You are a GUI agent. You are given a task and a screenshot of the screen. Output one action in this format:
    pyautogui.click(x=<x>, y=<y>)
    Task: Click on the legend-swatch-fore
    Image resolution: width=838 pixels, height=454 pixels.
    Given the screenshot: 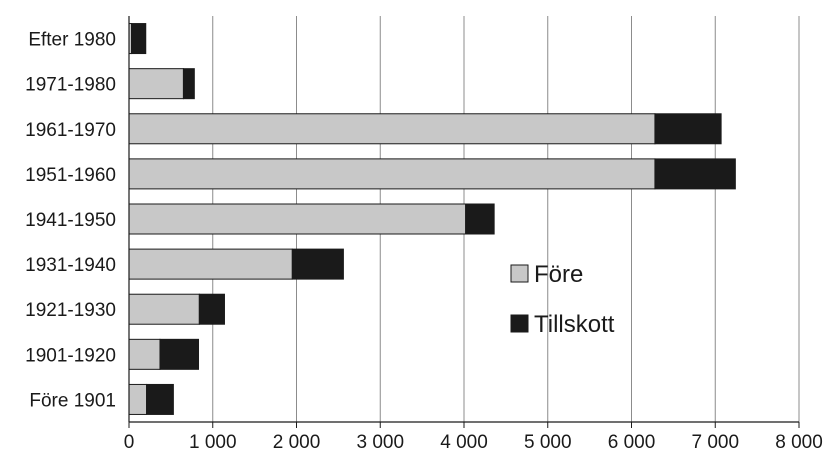 What is the action you would take?
    pyautogui.click(x=519, y=273)
    